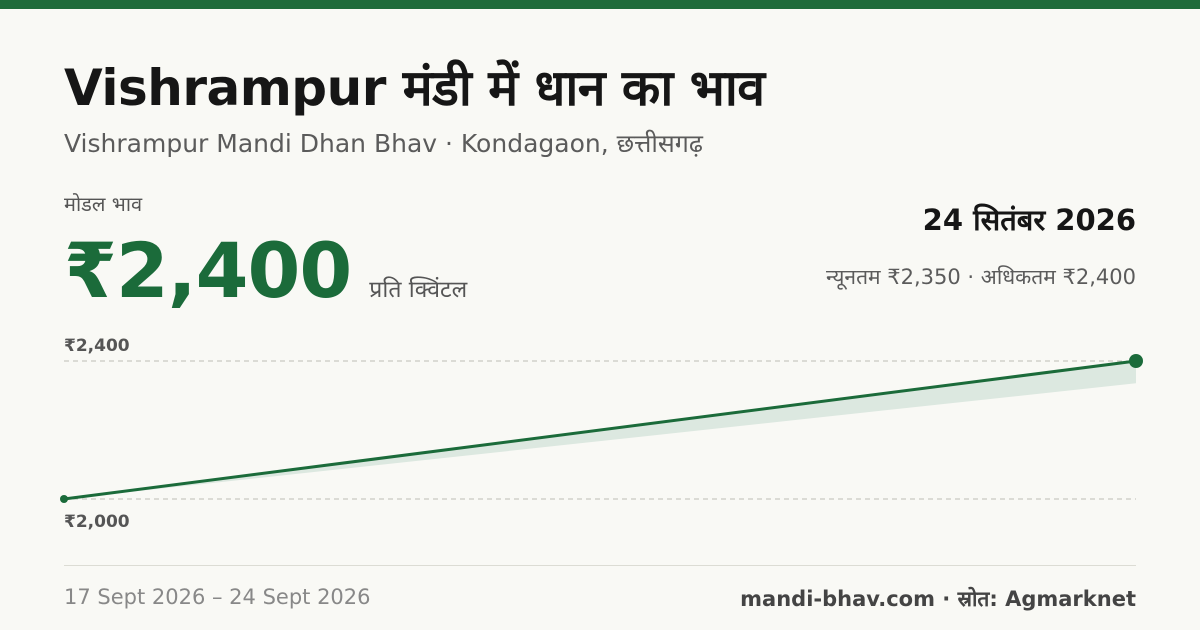  Describe the element at coordinates (97, 346) in the screenshot. I see `y-tick-label: ₹2,400` at that location.